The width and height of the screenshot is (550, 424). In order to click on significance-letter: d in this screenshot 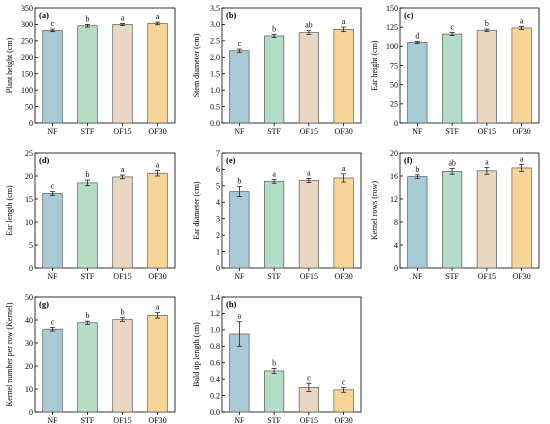, I will do `click(417, 35)`.